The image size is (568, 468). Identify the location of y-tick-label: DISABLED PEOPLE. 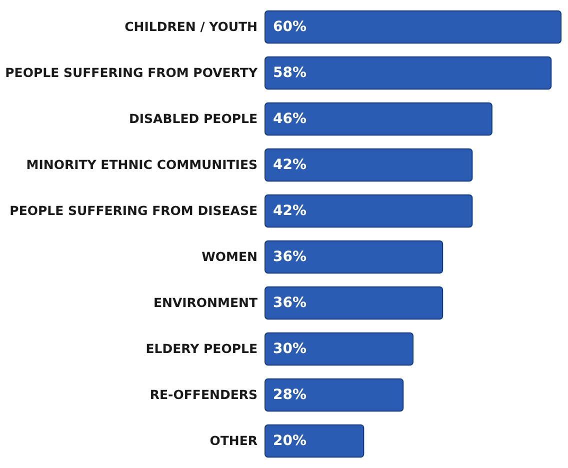
(193, 118).